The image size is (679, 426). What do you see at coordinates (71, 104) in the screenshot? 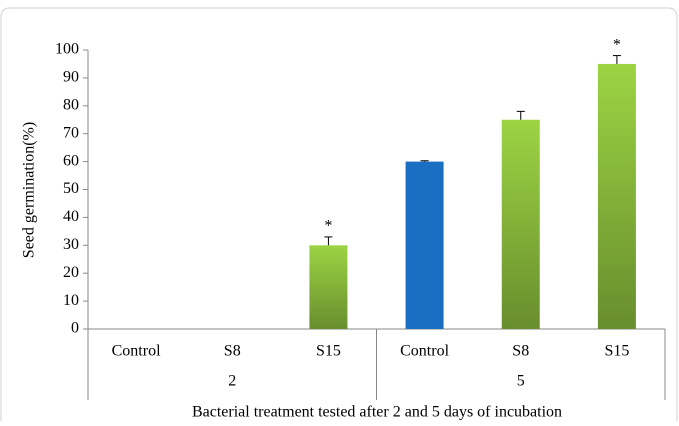
I see `y-tick-label: 80` at bounding box center [71, 104].